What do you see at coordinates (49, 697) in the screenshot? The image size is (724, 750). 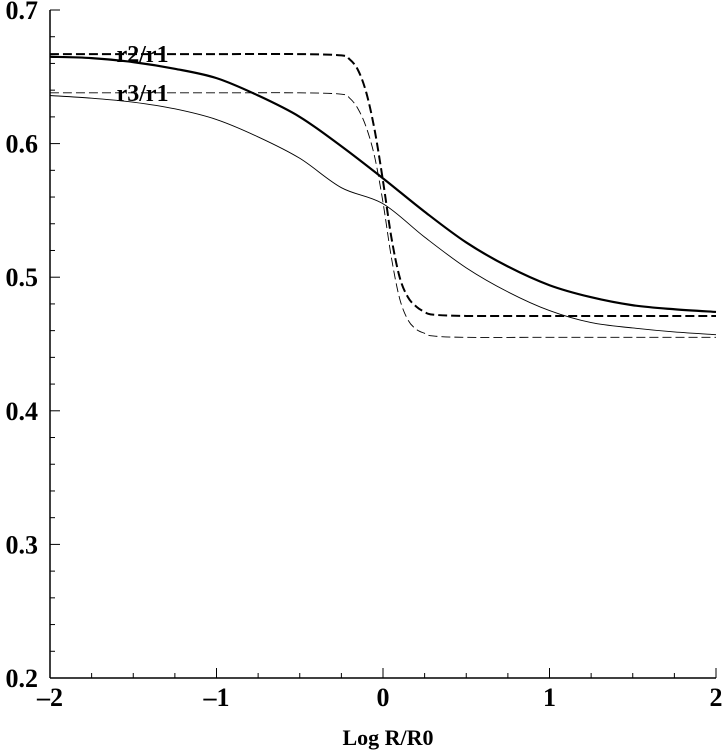 I see `x-tick-label: –2` at bounding box center [49, 697].